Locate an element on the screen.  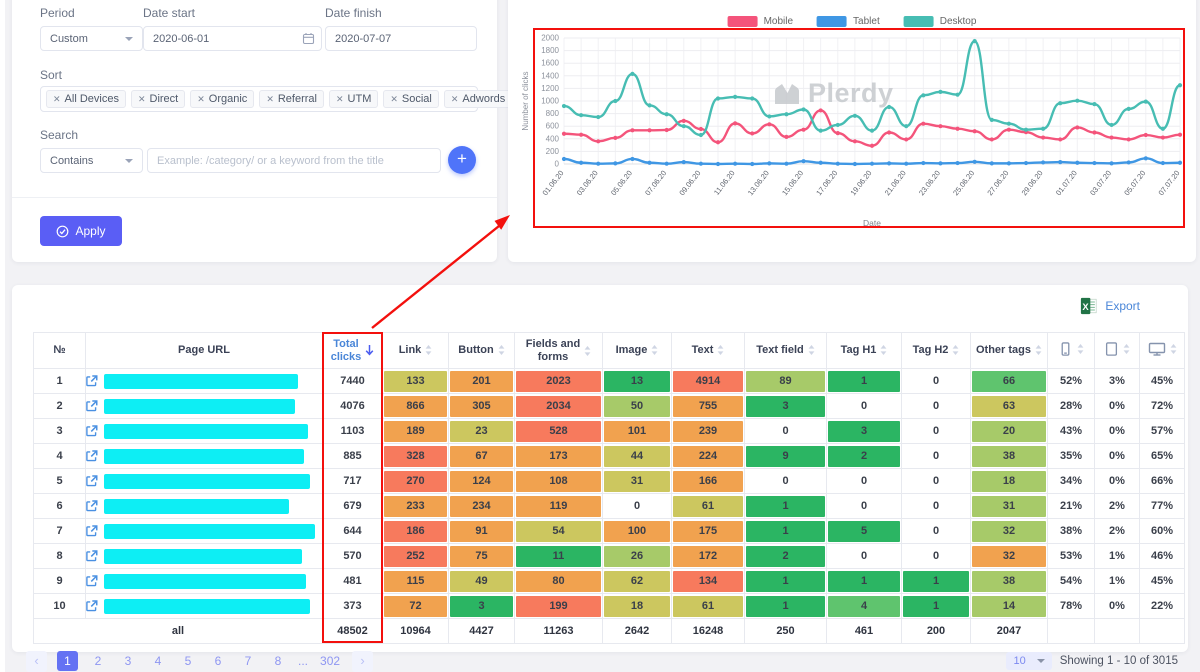
metric-cell: 2034 is located at coordinates (558, 406).